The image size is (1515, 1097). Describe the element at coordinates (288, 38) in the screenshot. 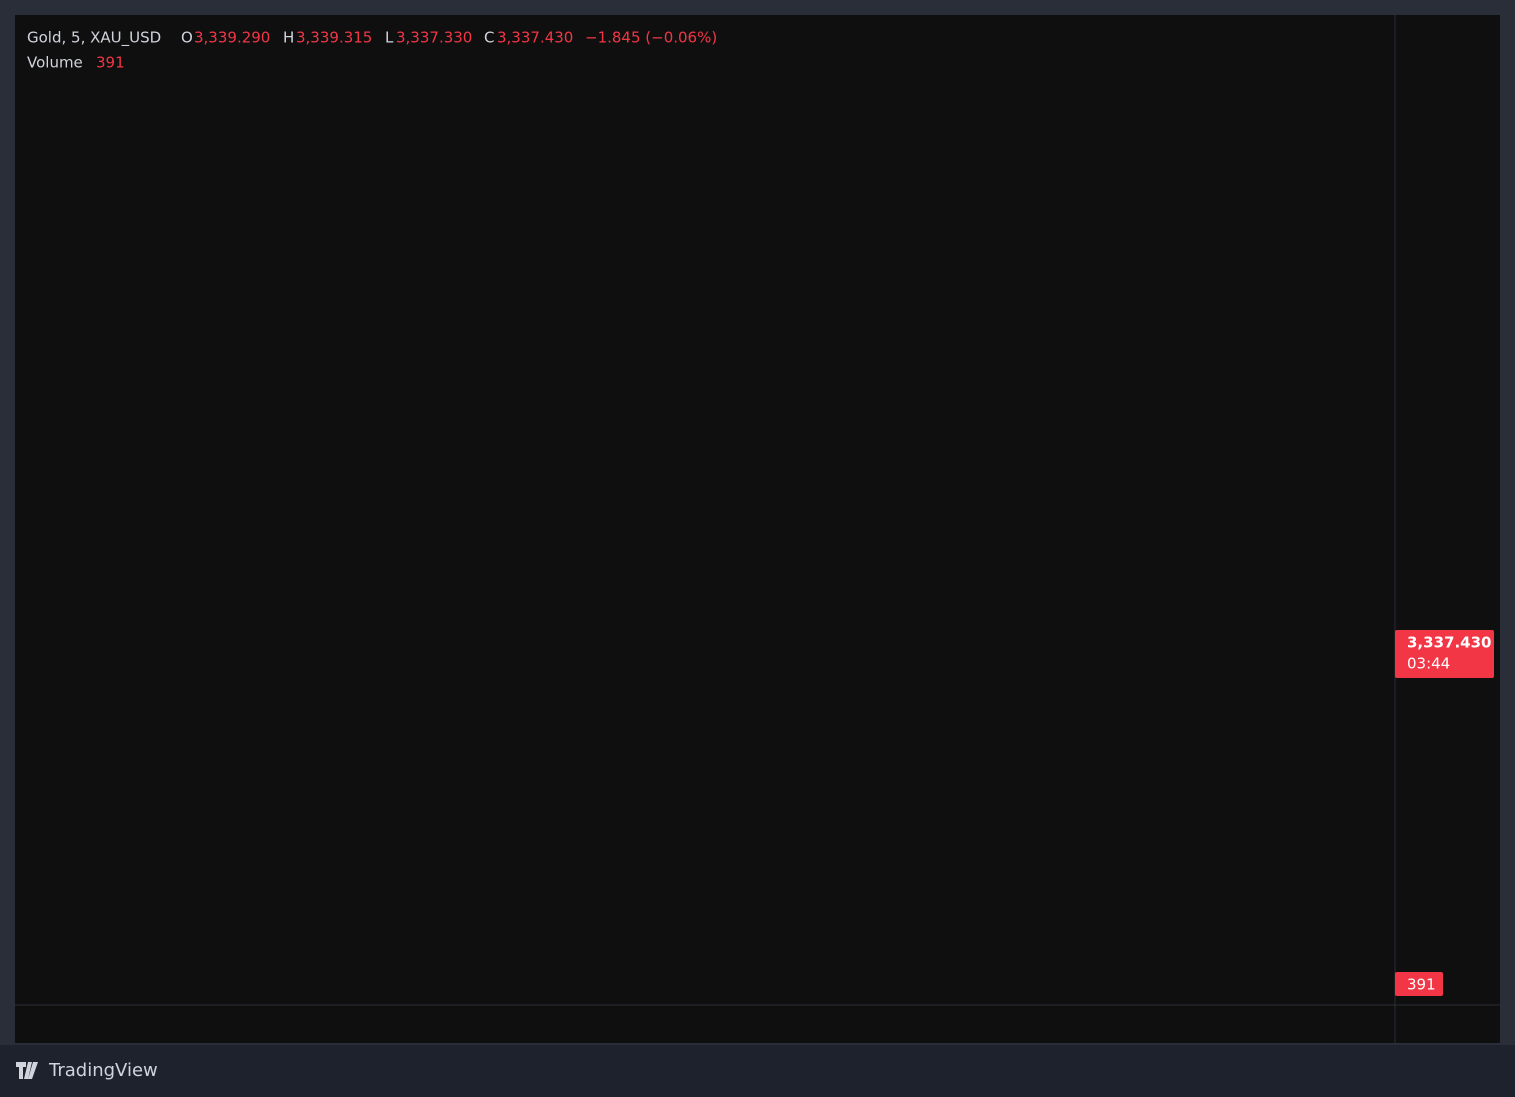

I see `high-key: H` at that location.